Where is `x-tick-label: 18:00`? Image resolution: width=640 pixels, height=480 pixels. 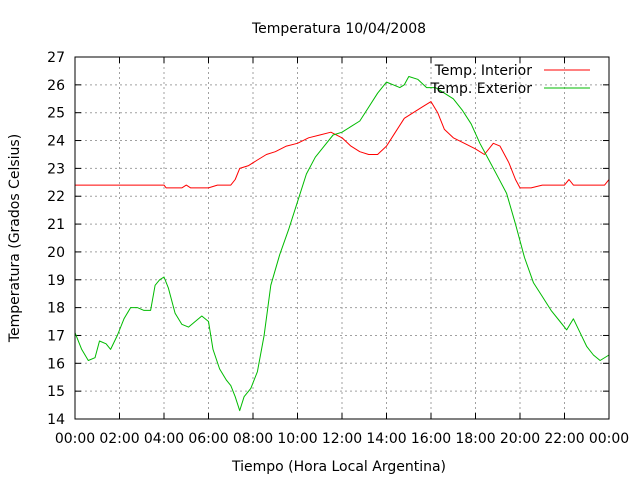 x-tick-label: 18:00 is located at coordinates (475, 439).